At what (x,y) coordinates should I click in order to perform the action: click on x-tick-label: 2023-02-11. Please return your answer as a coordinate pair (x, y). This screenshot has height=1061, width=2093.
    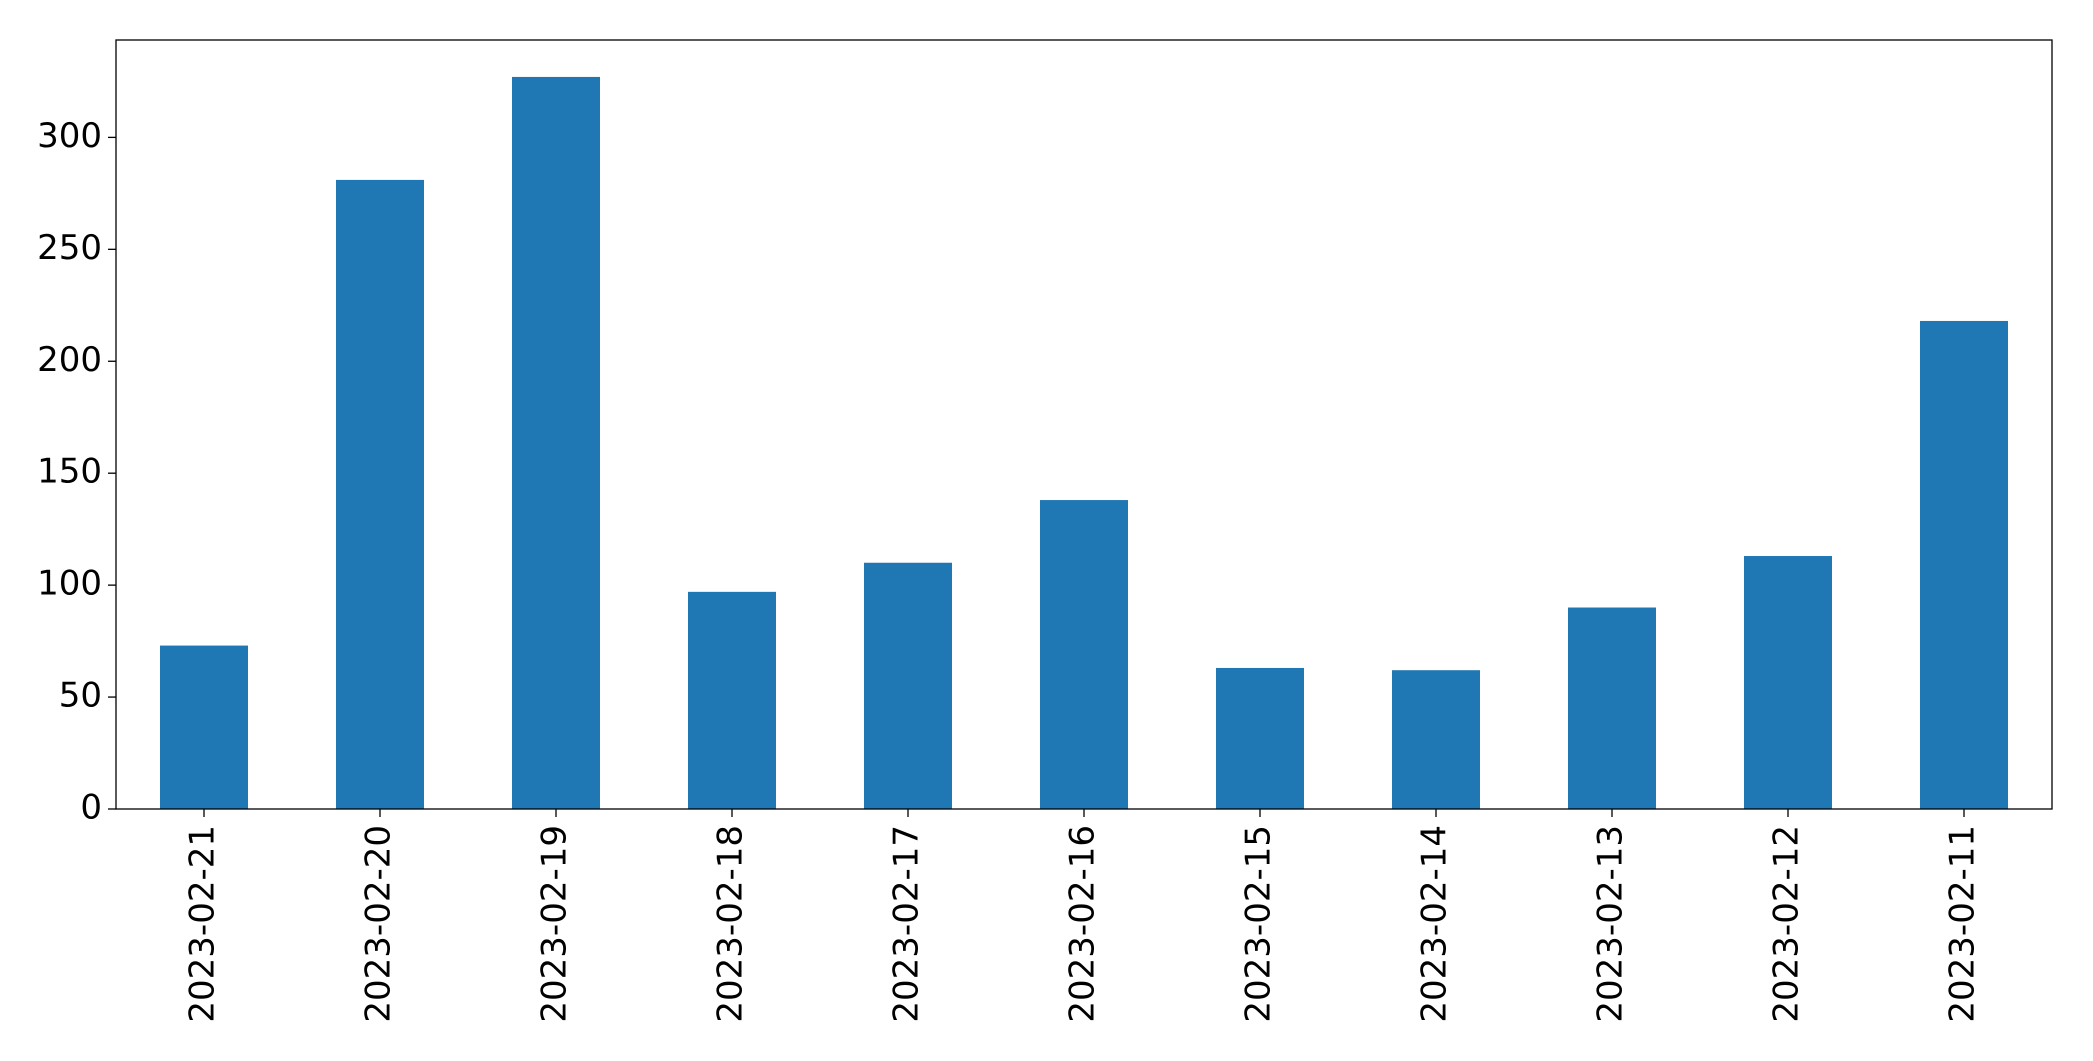
    Looking at the image, I should click on (1963, 924).